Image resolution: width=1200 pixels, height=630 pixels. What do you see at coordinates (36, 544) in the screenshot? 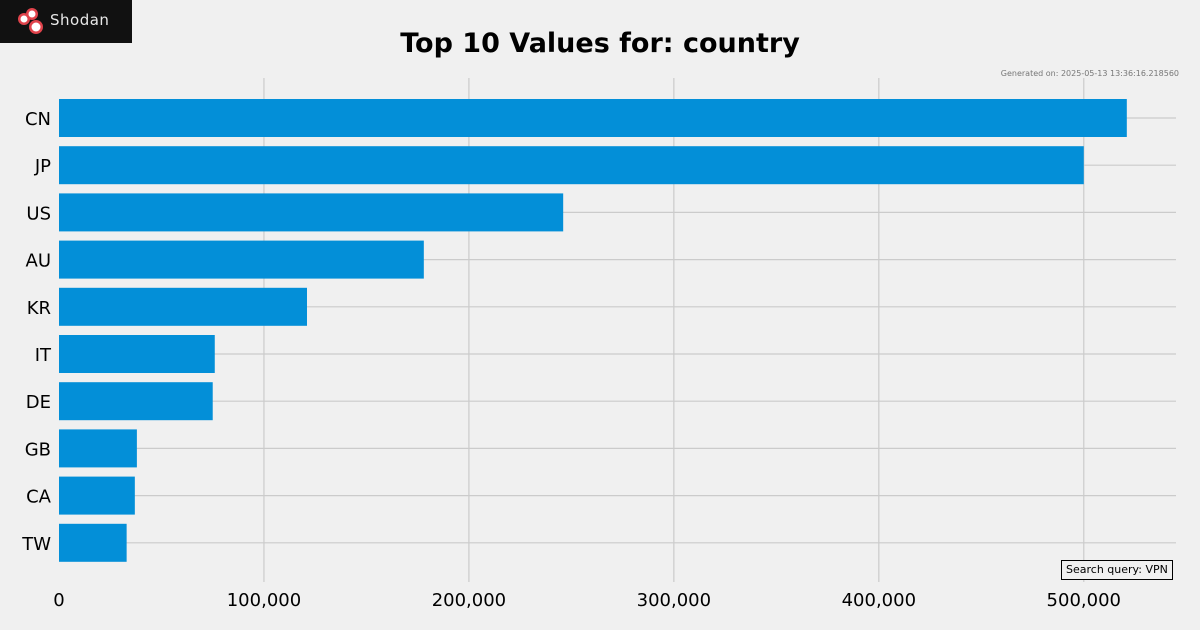
I see `y-tick-label: TW` at bounding box center [36, 544].